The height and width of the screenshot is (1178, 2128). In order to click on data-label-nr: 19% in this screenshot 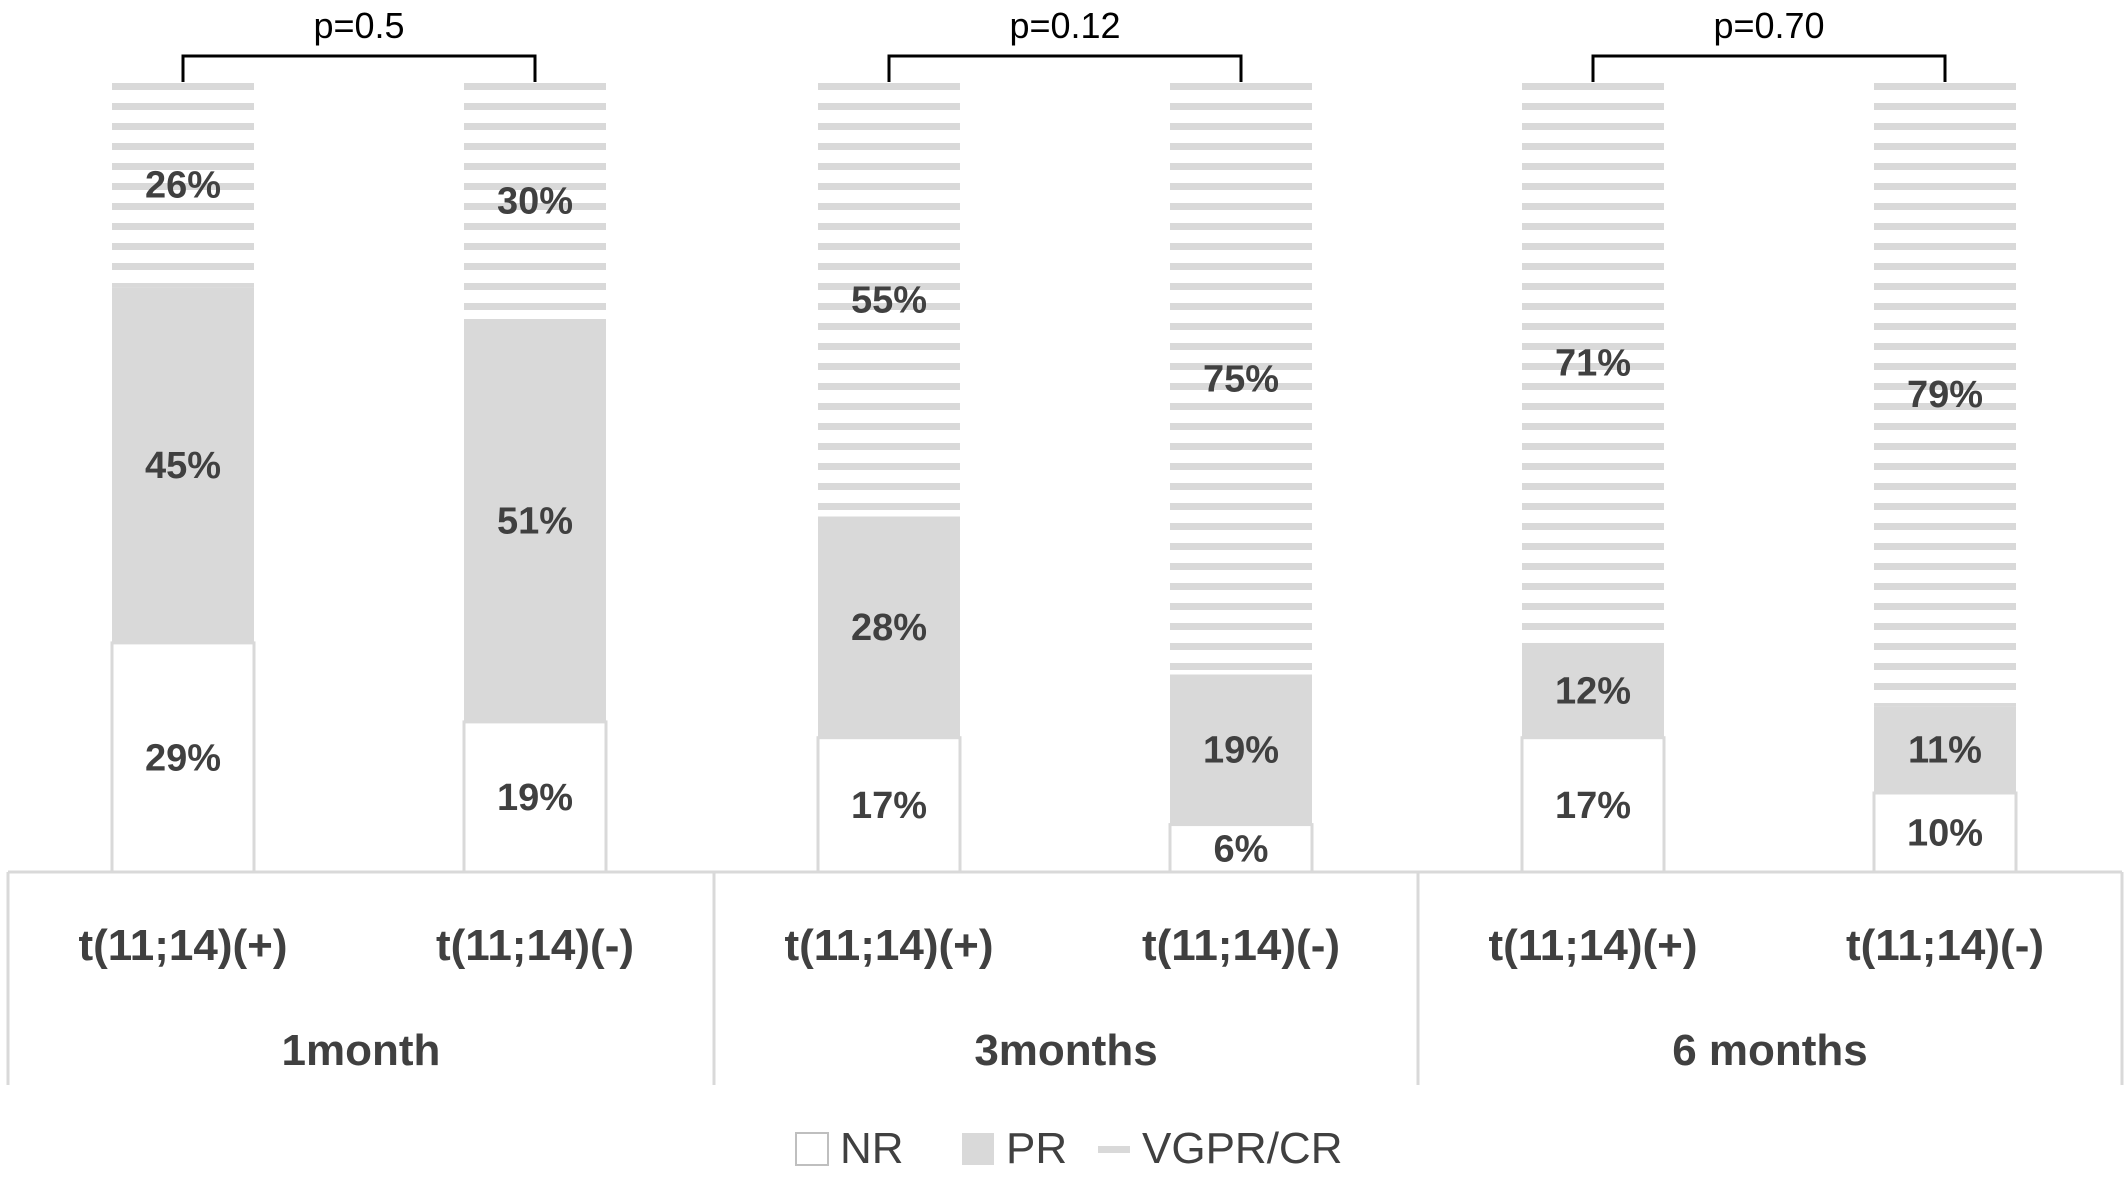, I will do `click(535, 798)`.